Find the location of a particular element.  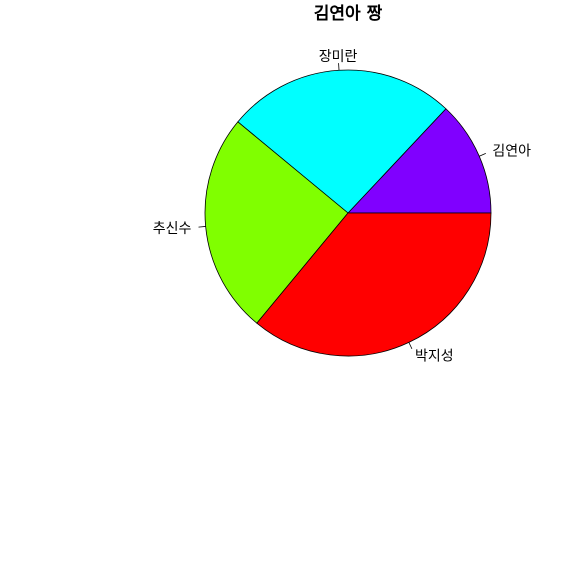

pie-label-3: 추신수 is located at coordinates (172, 229).